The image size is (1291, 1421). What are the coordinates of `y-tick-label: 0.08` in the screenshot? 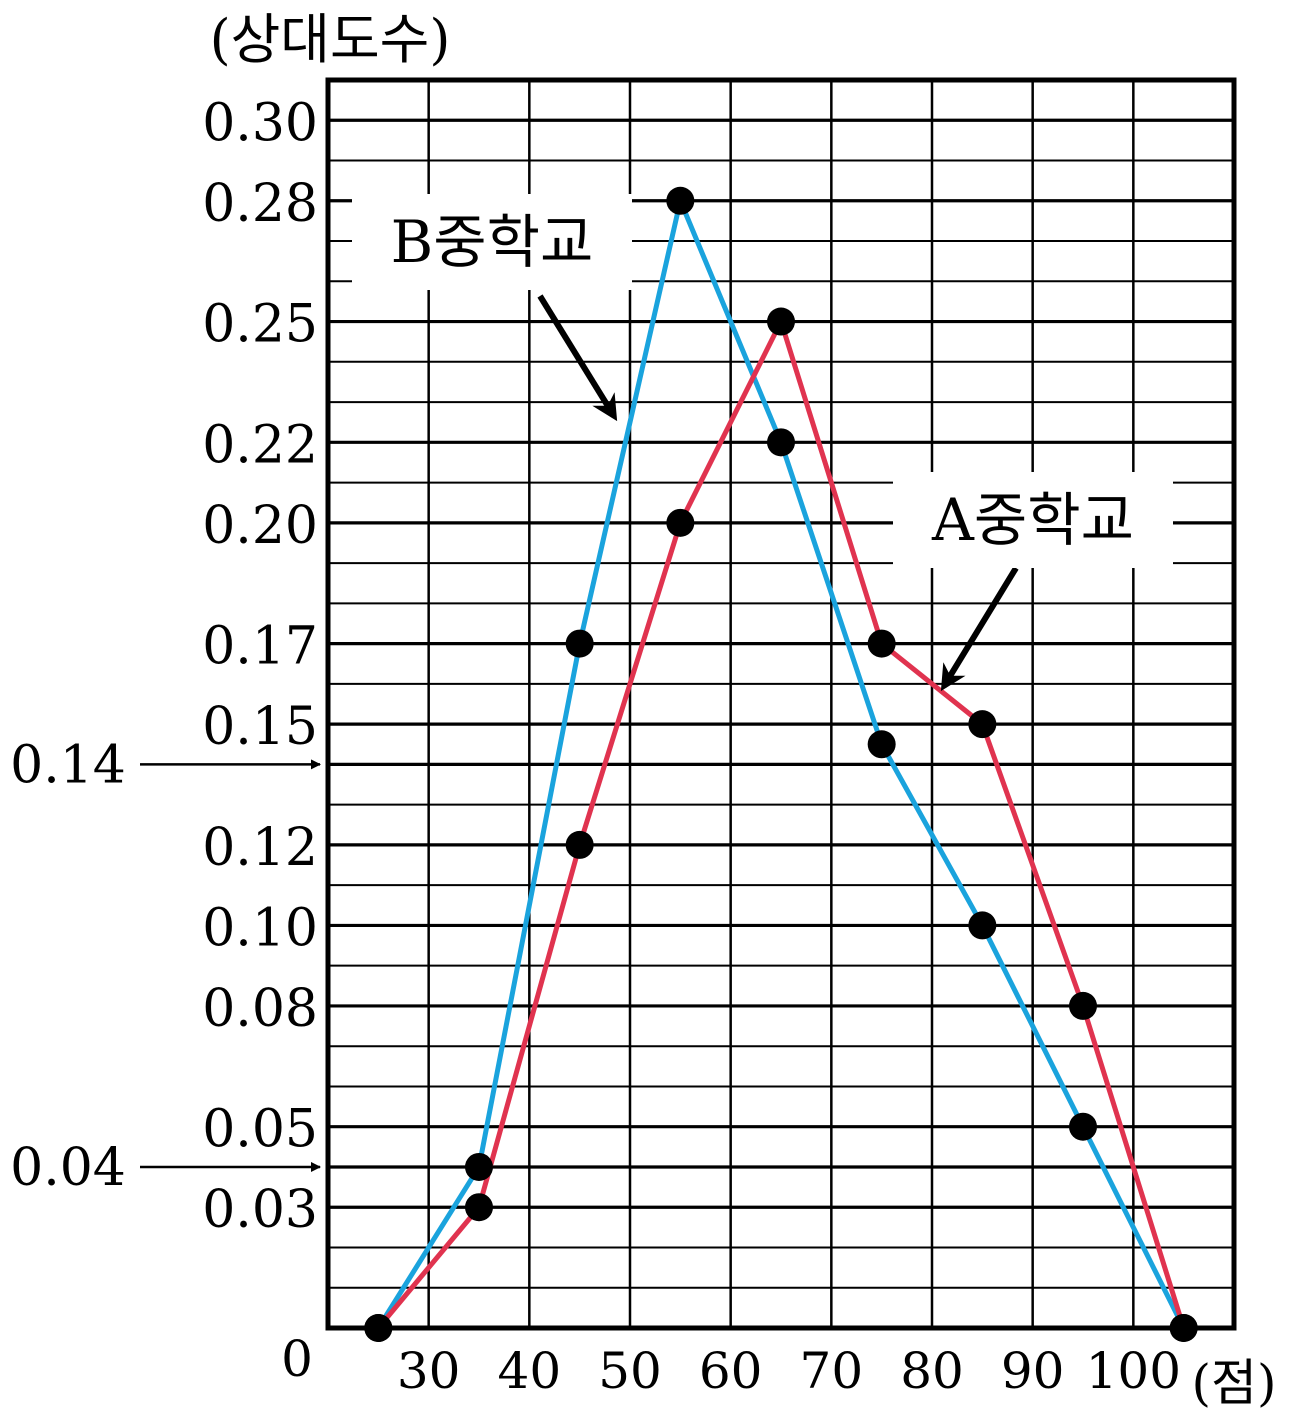 It's located at (260, 1009).